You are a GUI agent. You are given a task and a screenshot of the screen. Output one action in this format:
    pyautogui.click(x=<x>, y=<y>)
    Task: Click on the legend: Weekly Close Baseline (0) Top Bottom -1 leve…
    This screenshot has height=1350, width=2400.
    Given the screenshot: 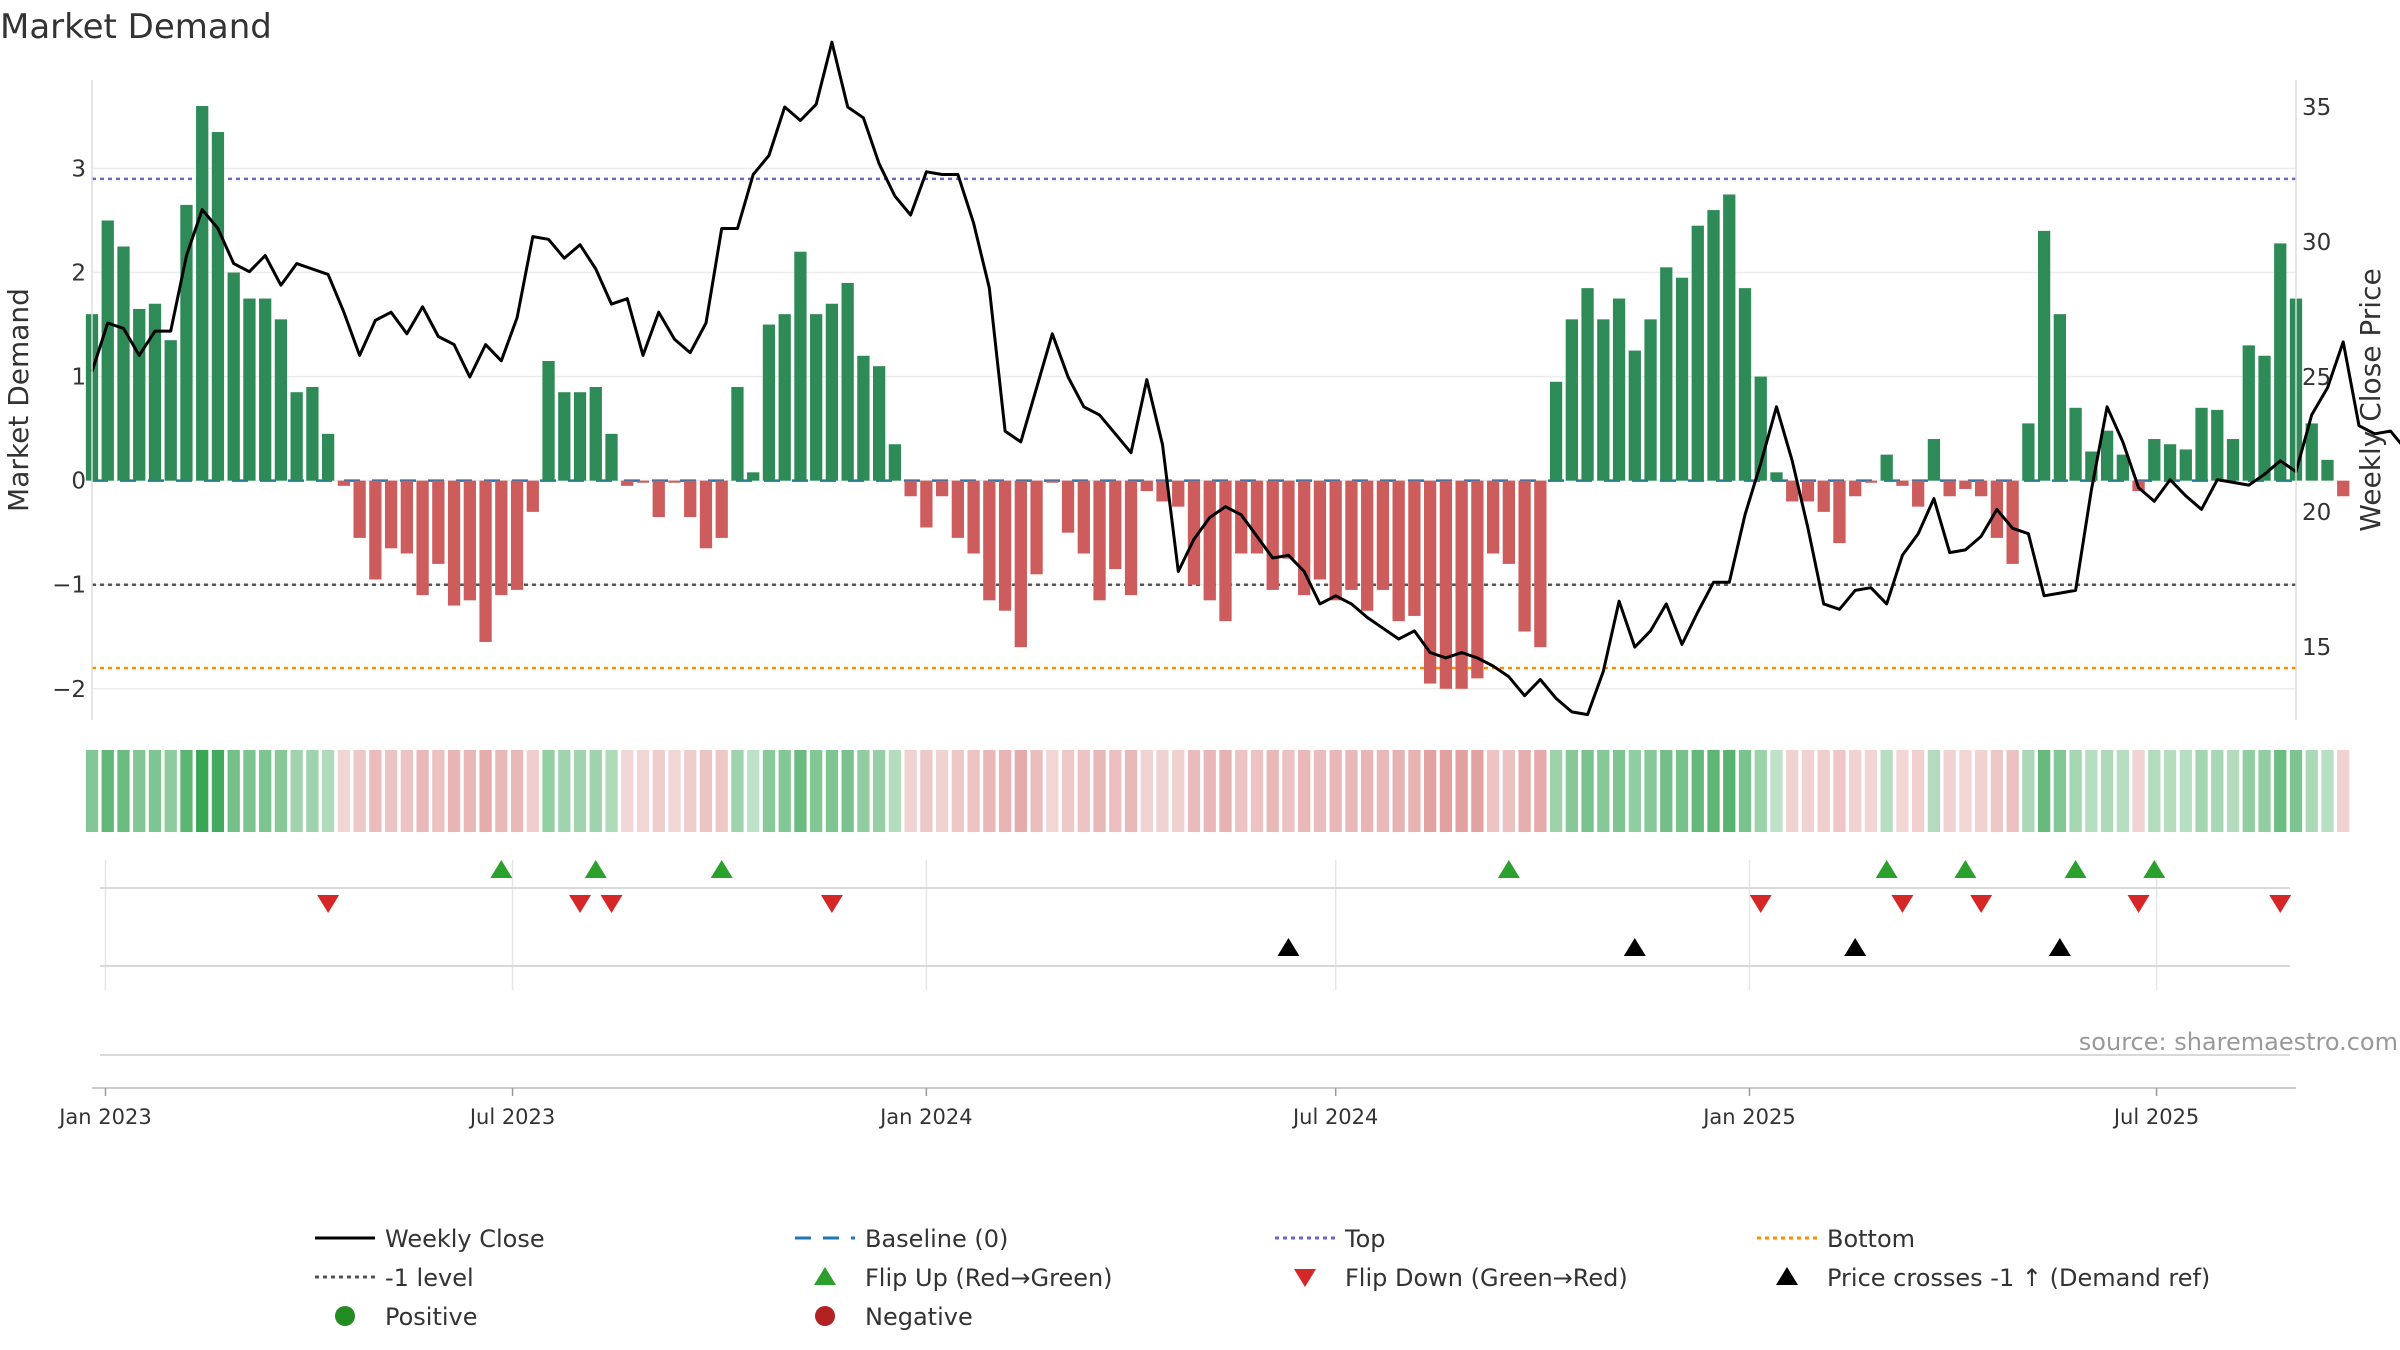 What is the action you would take?
    pyautogui.click(x=1262, y=1278)
    